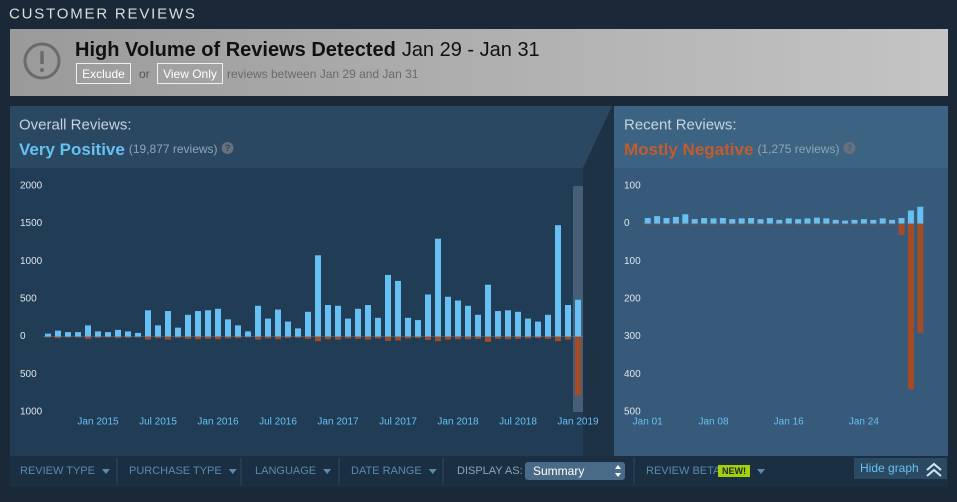  What do you see at coordinates (31, 261) in the screenshot?
I see `y-tick-label: 1000` at bounding box center [31, 261].